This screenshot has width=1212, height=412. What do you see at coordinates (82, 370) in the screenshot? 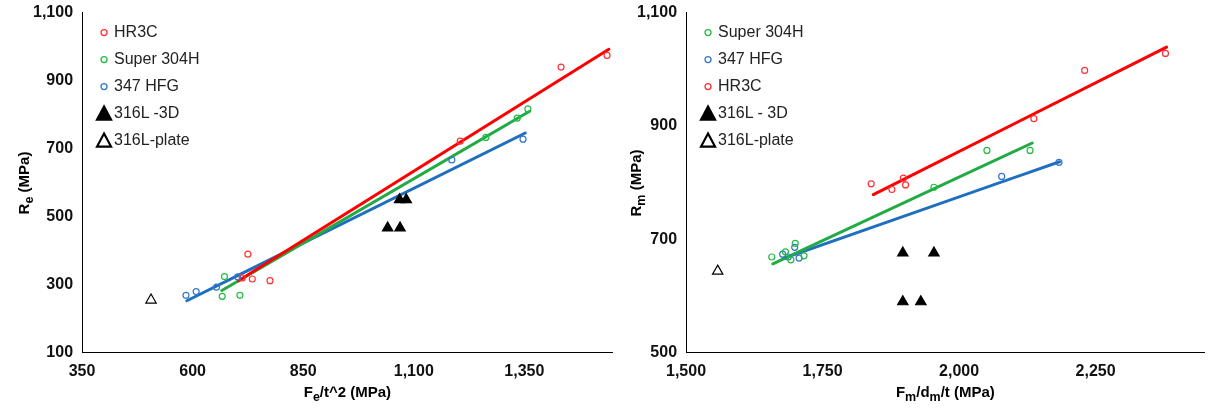
I see `x-tick-label: 350` at bounding box center [82, 370].